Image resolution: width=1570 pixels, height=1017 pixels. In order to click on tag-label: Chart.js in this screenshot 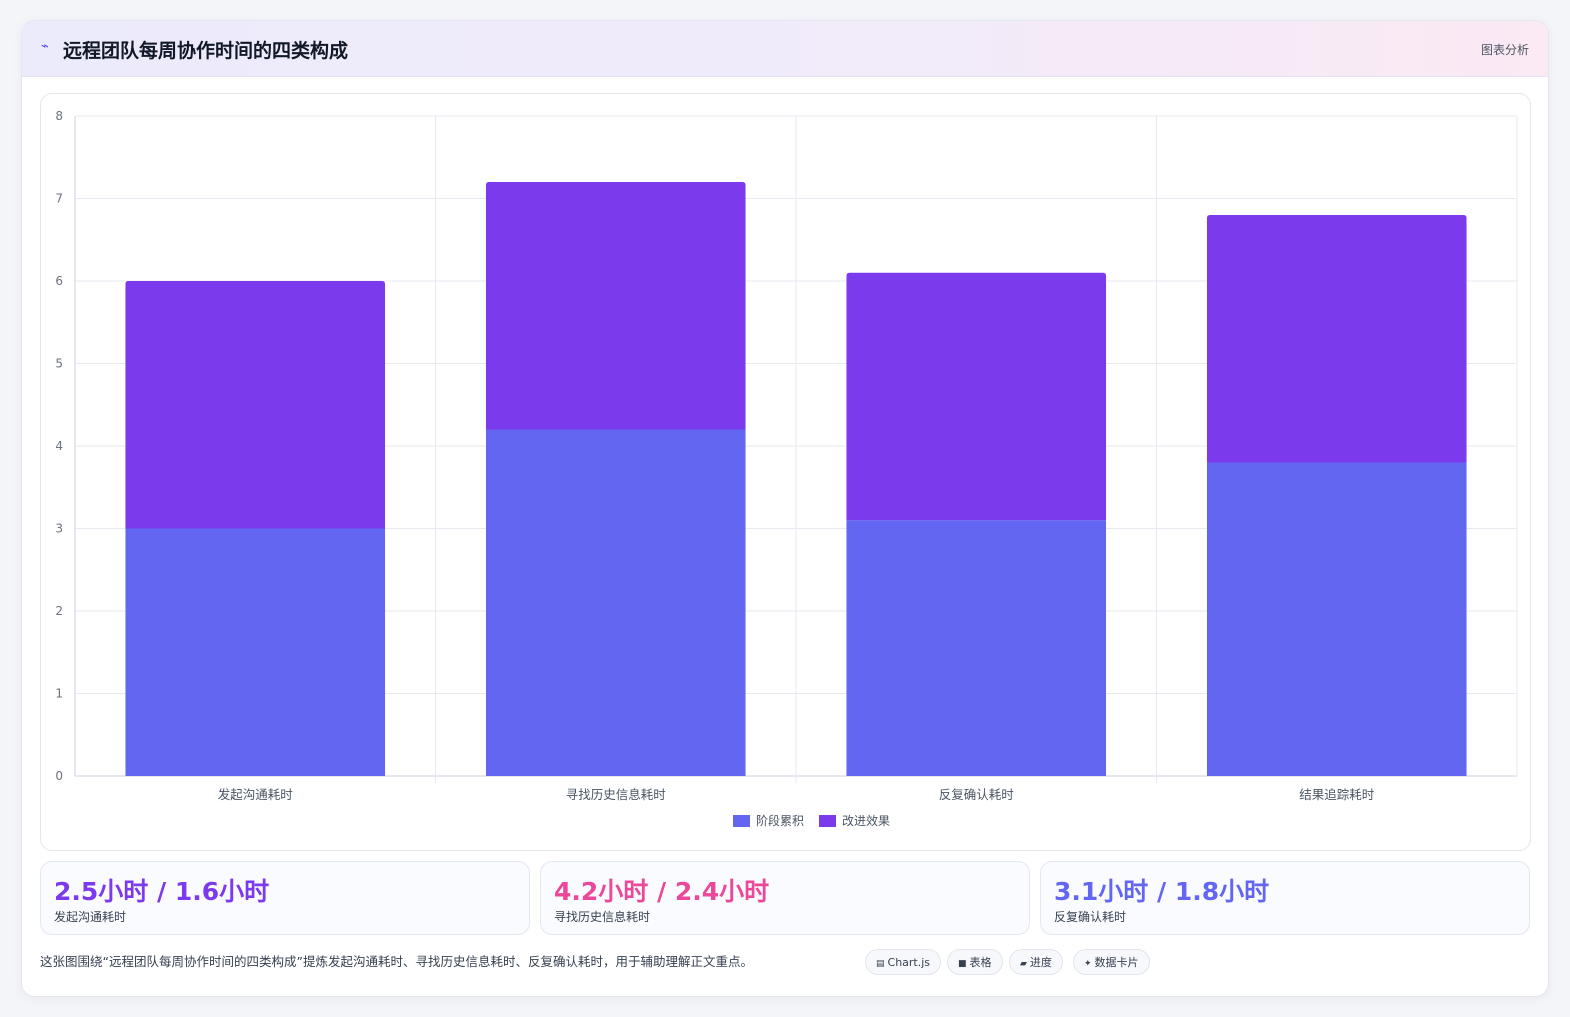, I will do `click(909, 962)`.